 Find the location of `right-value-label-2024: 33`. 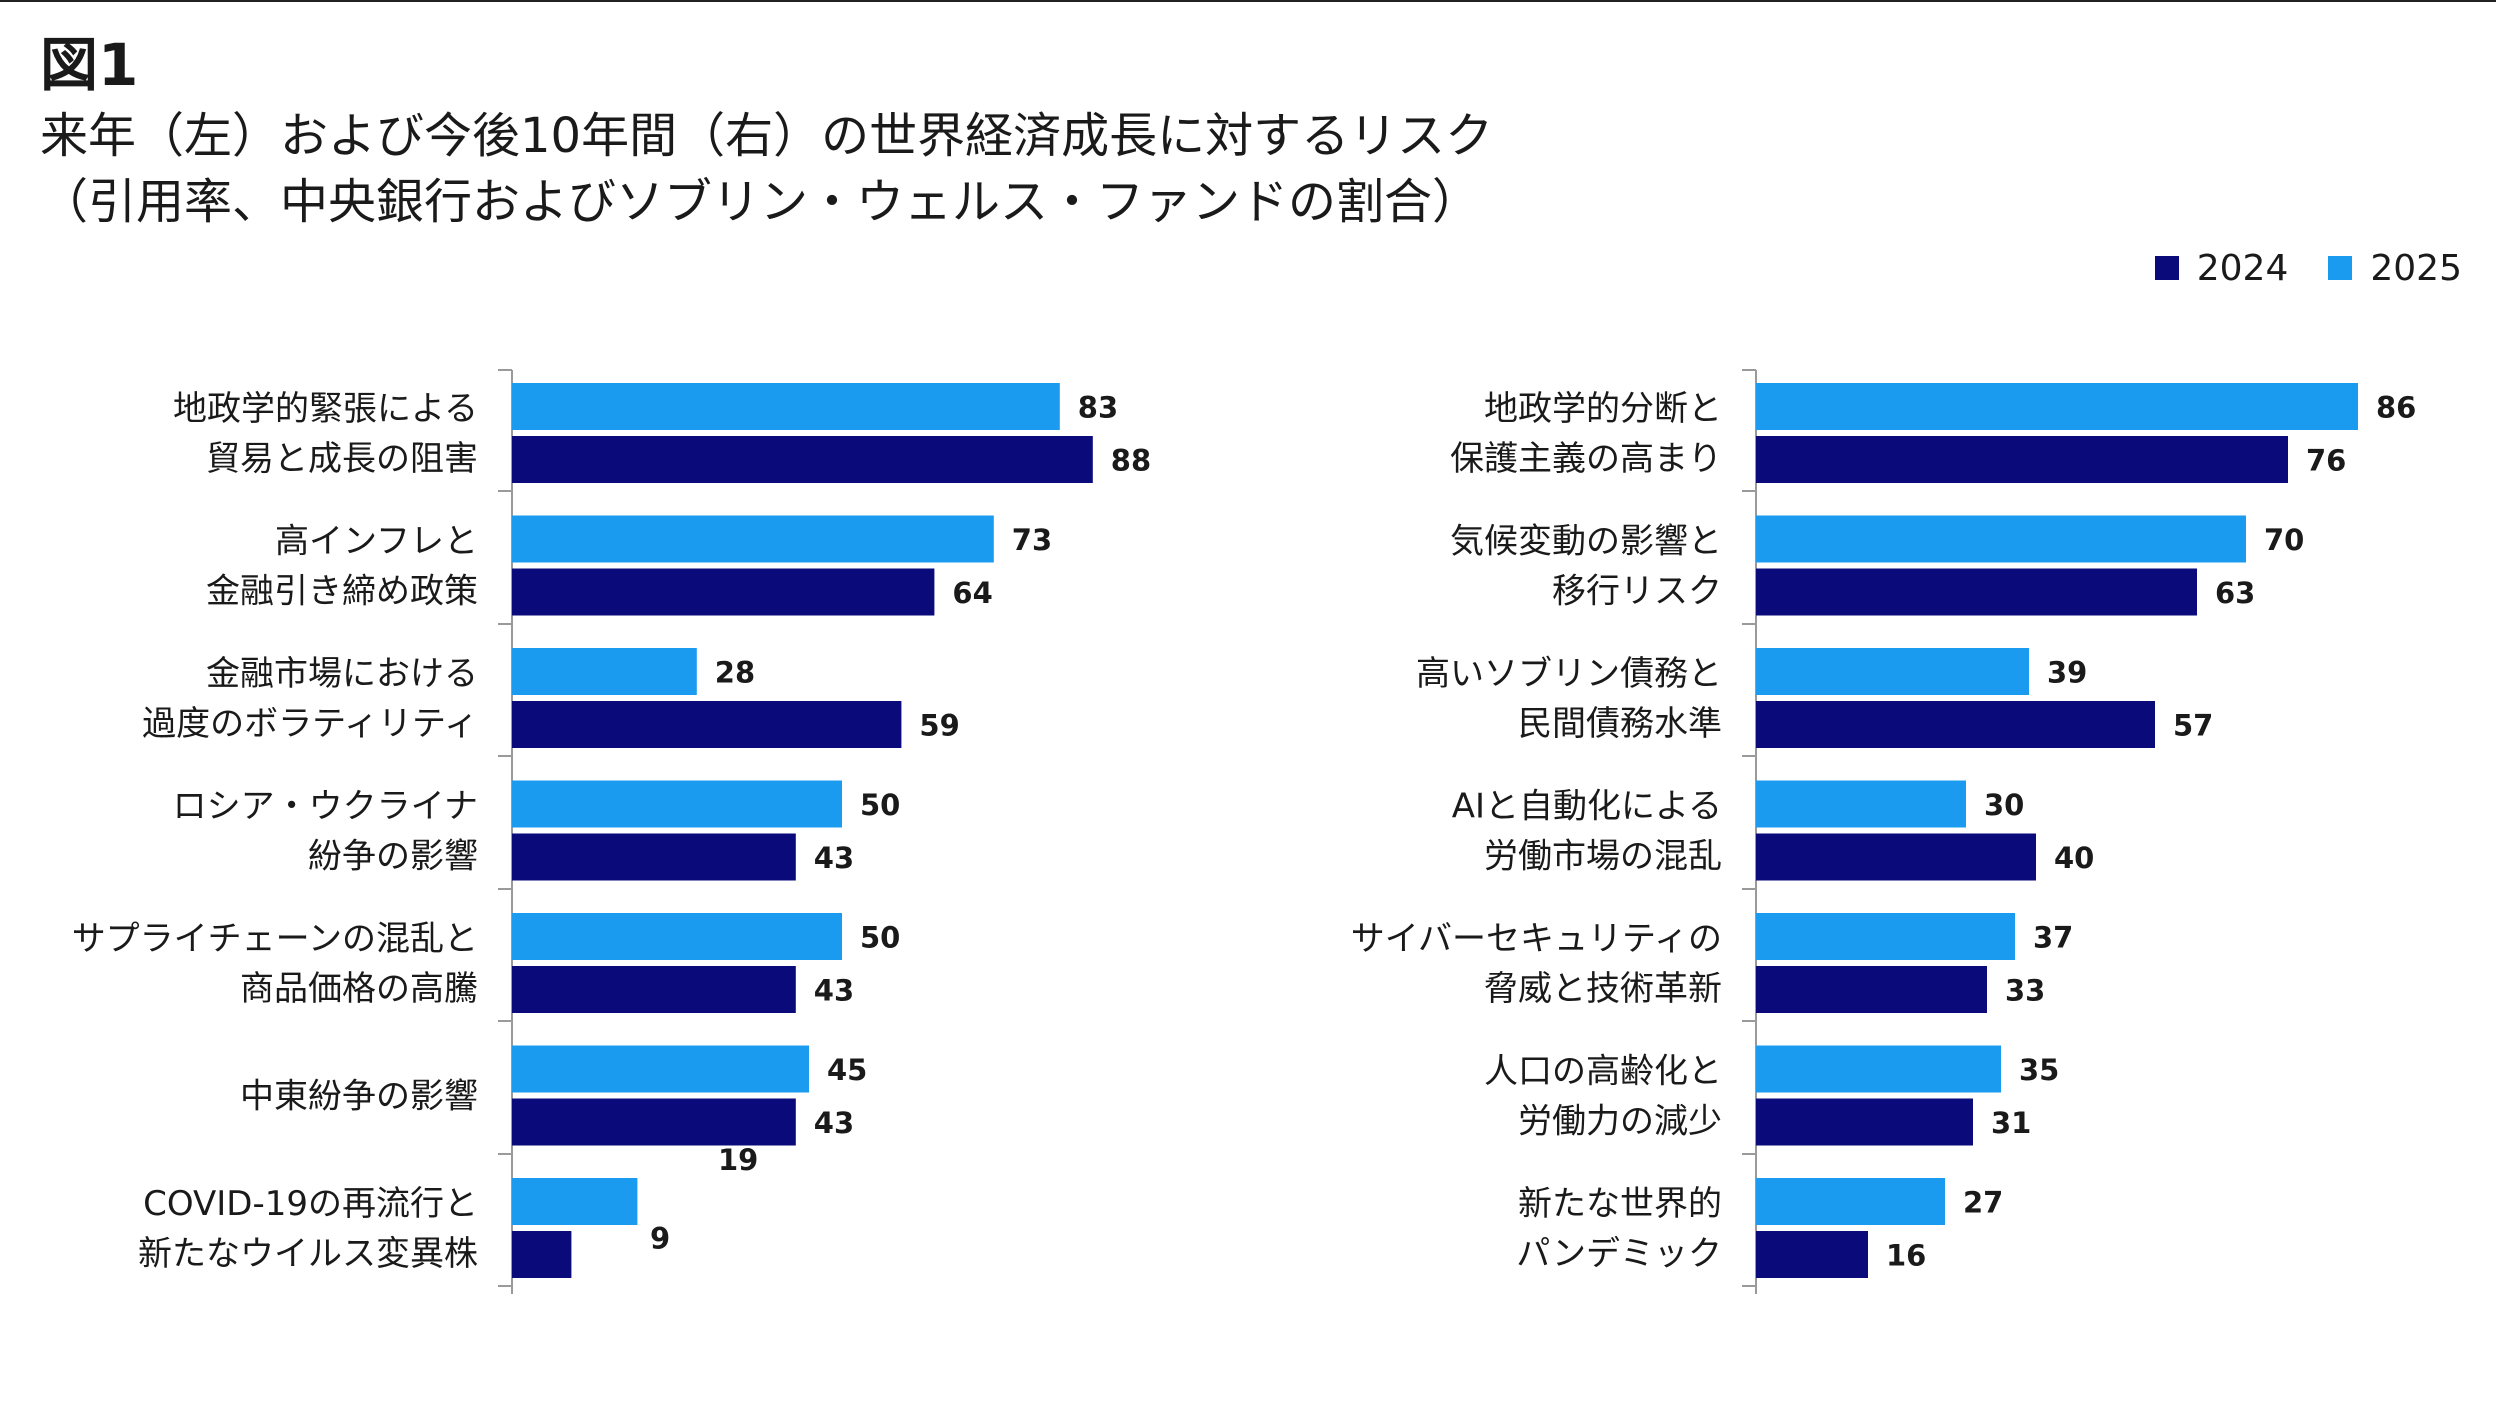

right-value-label-2024: 33 is located at coordinates (2025, 991).